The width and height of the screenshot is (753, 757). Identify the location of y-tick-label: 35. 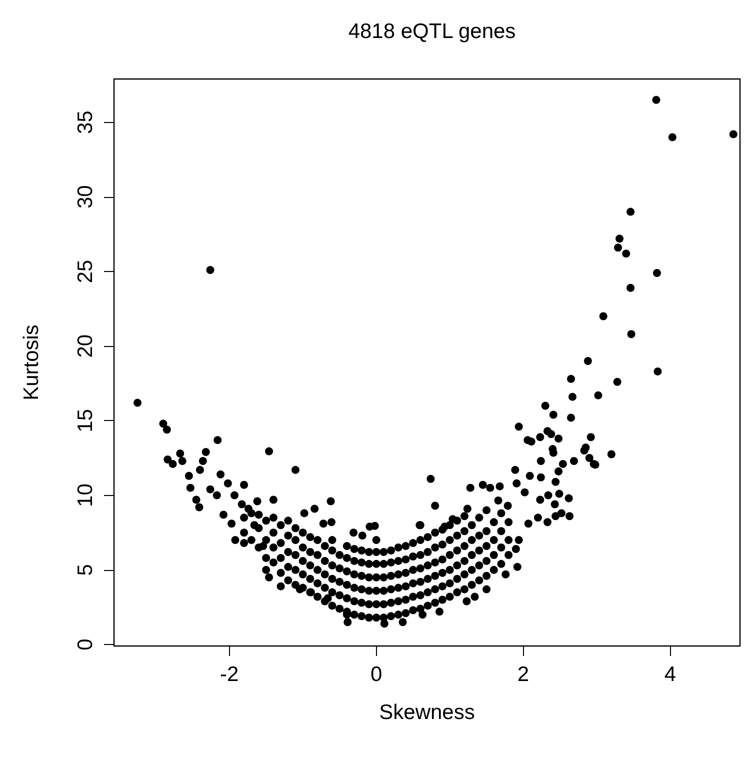
(85, 122).